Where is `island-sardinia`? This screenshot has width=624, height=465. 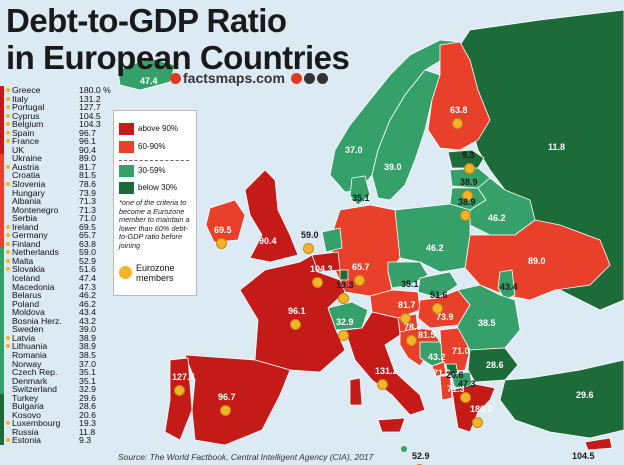
island-sardinia is located at coordinates (356, 391).